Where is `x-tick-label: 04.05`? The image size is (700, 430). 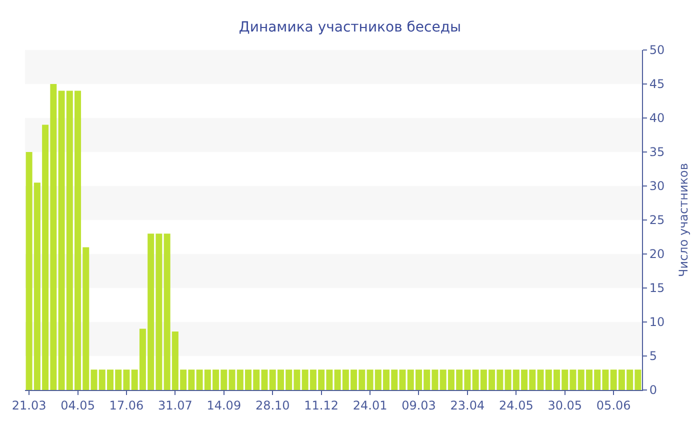
x-tick-label: 04.05 is located at coordinates (77, 405).